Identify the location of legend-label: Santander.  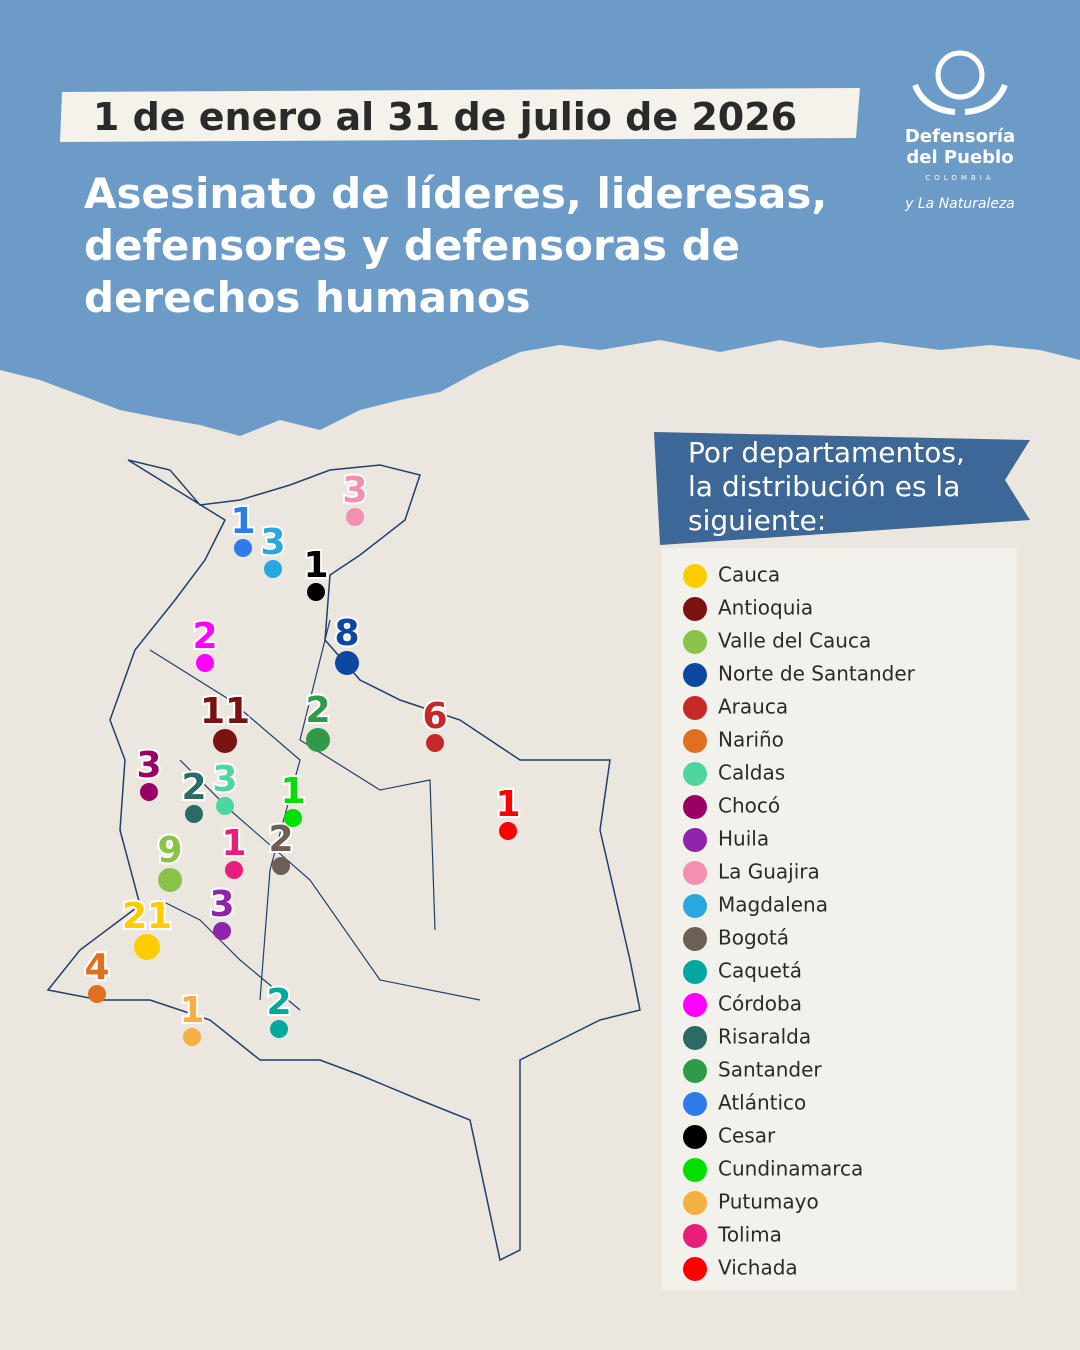
(770, 1070).